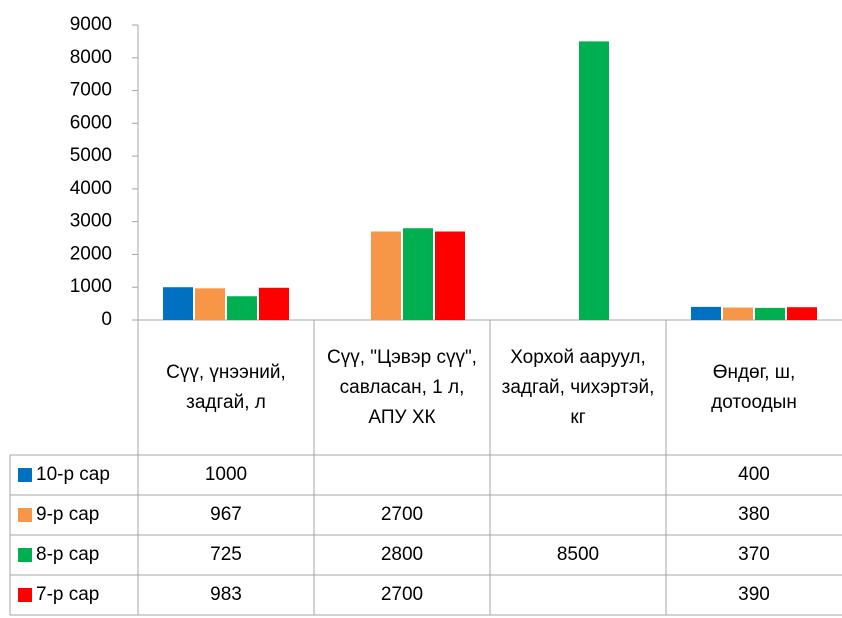 The height and width of the screenshot is (618, 842). What do you see at coordinates (91, 90) in the screenshot?
I see `y-tick-label: 7000` at bounding box center [91, 90].